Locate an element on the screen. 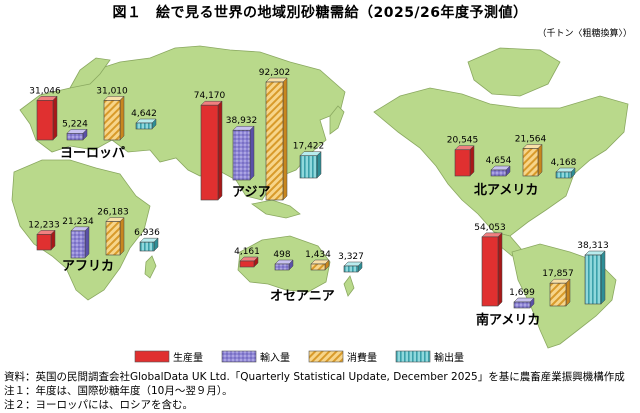 Image resolution: width=640 pixels, height=413 pixels. bar-region-0-consumption is located at coordinates (112, 120).